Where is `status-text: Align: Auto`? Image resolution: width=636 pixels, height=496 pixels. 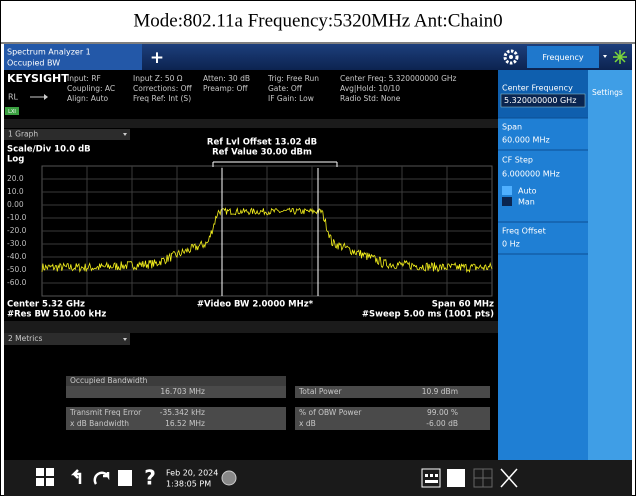
status-text: Align: Auto is located at coordinates (88, 98).